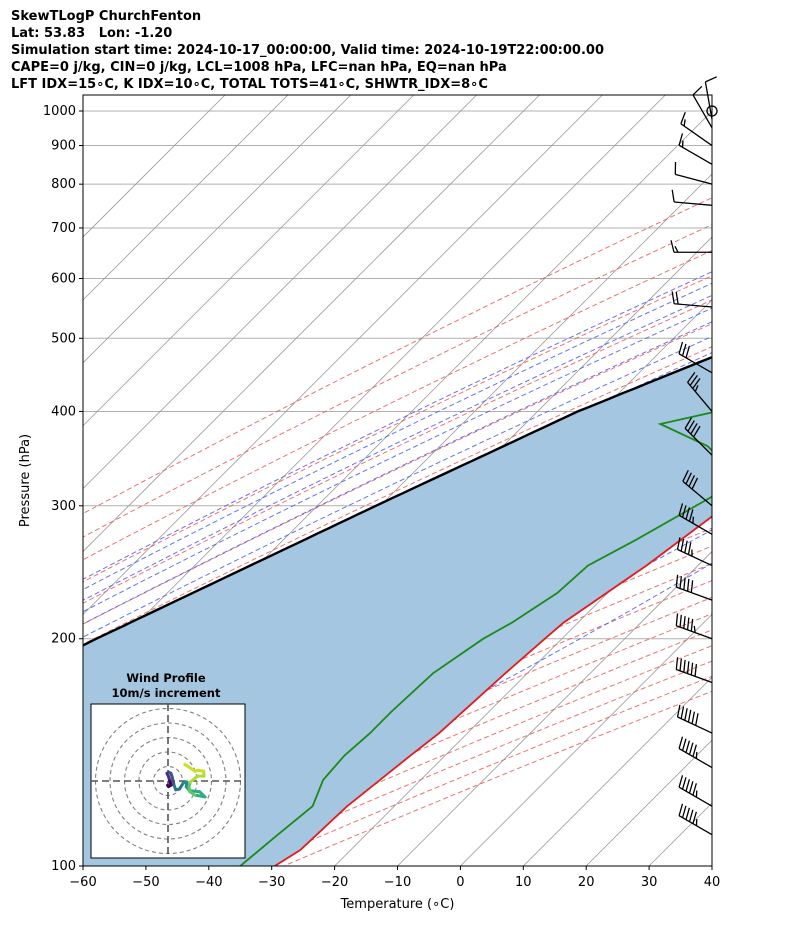 The image size is (794, 937). What do you see at coordinates (145, 882) in the screenshot?
I see `x-tick-label: −50` at bounding box center [145, 882].